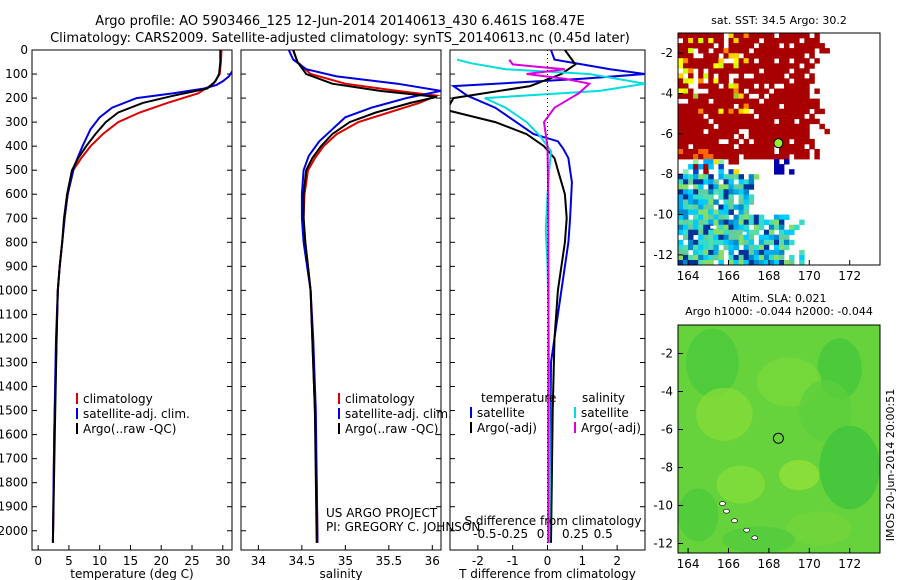 This screenshot has height=580, width=900. What do you see at coordinates (809, 276) in the screenshot?
I see `sst_map-xtick-label: 170` at bounding box center [809, 276].